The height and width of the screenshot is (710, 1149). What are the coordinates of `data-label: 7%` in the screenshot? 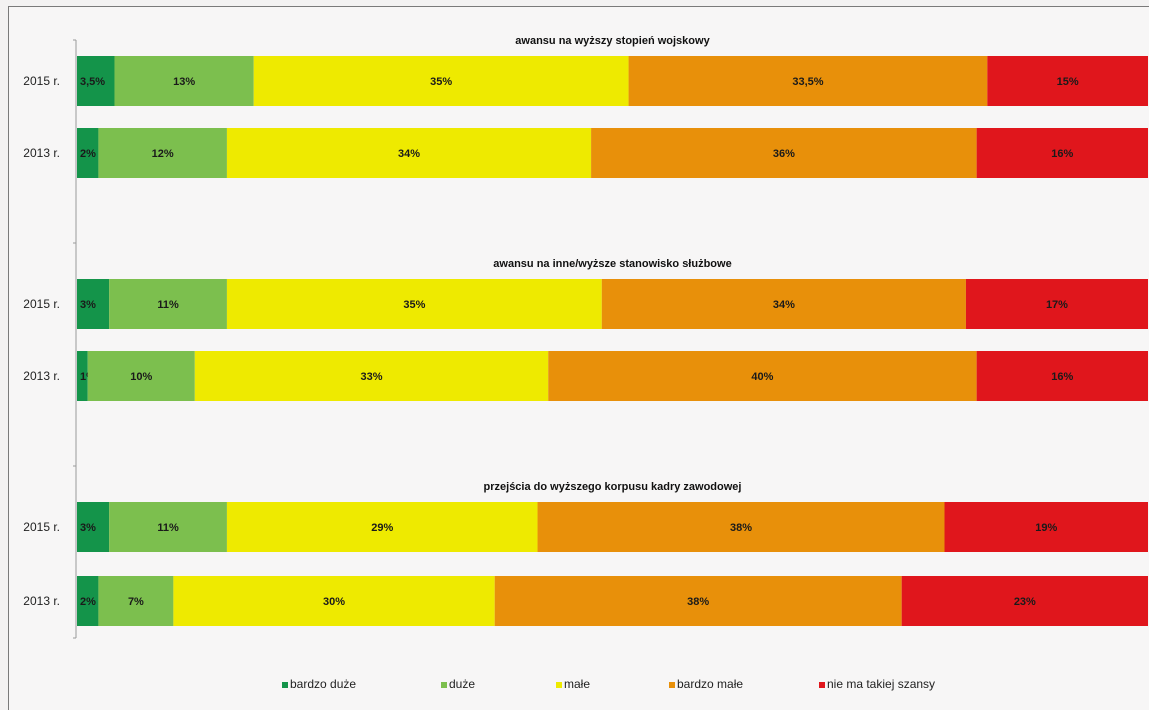 It's located at (136, 602).